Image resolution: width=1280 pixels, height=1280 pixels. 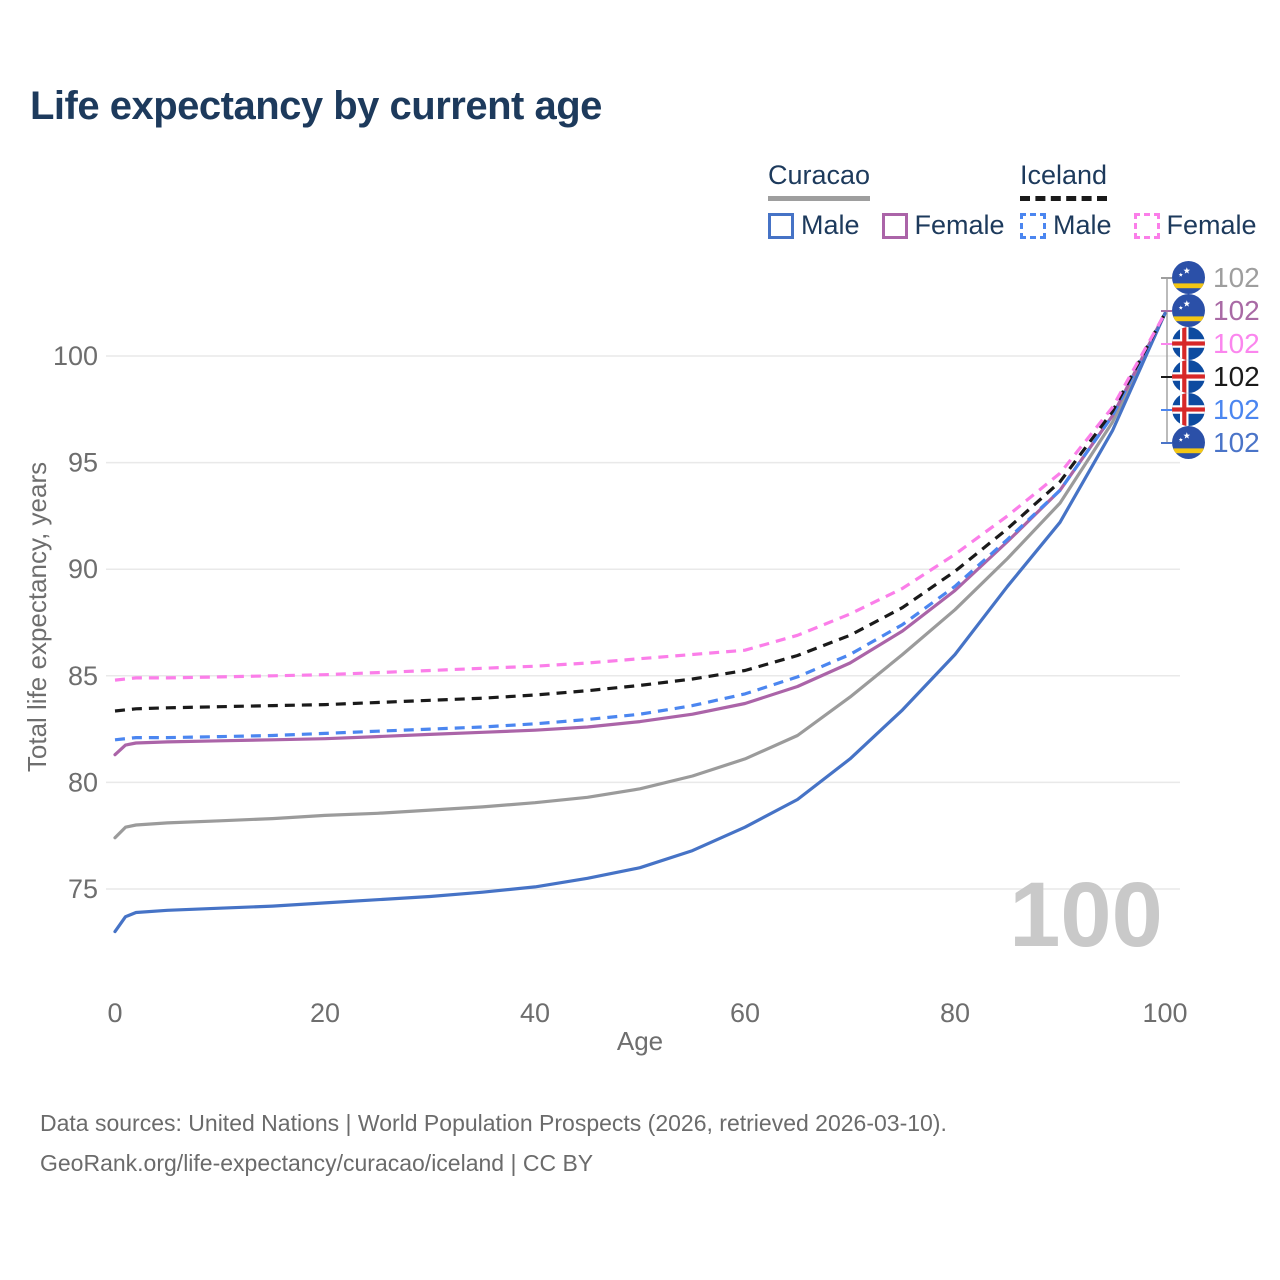 What do you see at coordinates (83, 569) in the screenshot?
I see `y-tick-label-90: 90` at bounding box center [83, 569].